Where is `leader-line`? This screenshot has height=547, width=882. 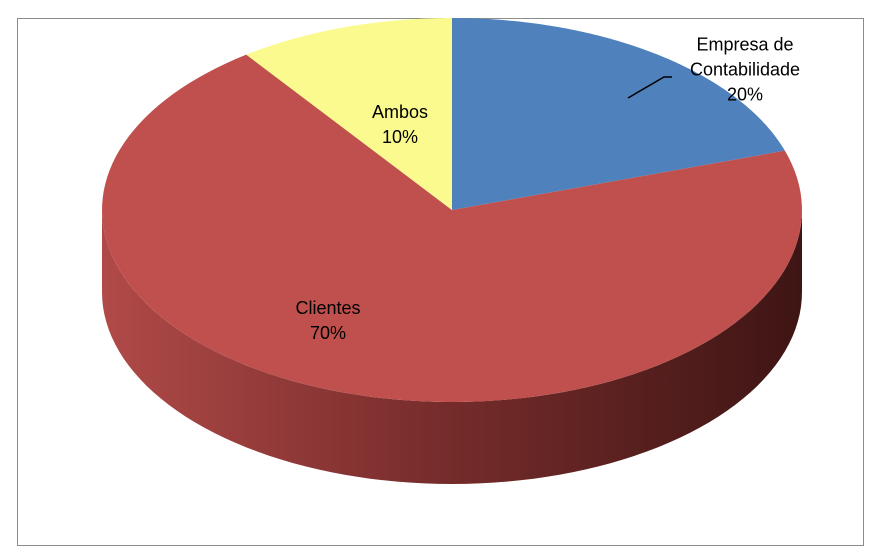 leader-line is located at coordinates (649, 87).